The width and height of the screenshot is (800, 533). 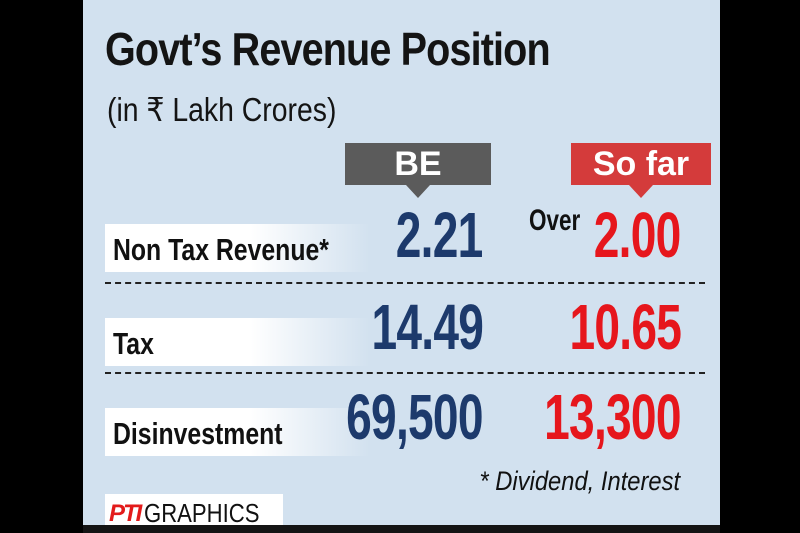 What do you see at coordinates (555, 220) in the screenshot?
I see `so-far-prefix-over: Over` at bounding box center [555, 220].